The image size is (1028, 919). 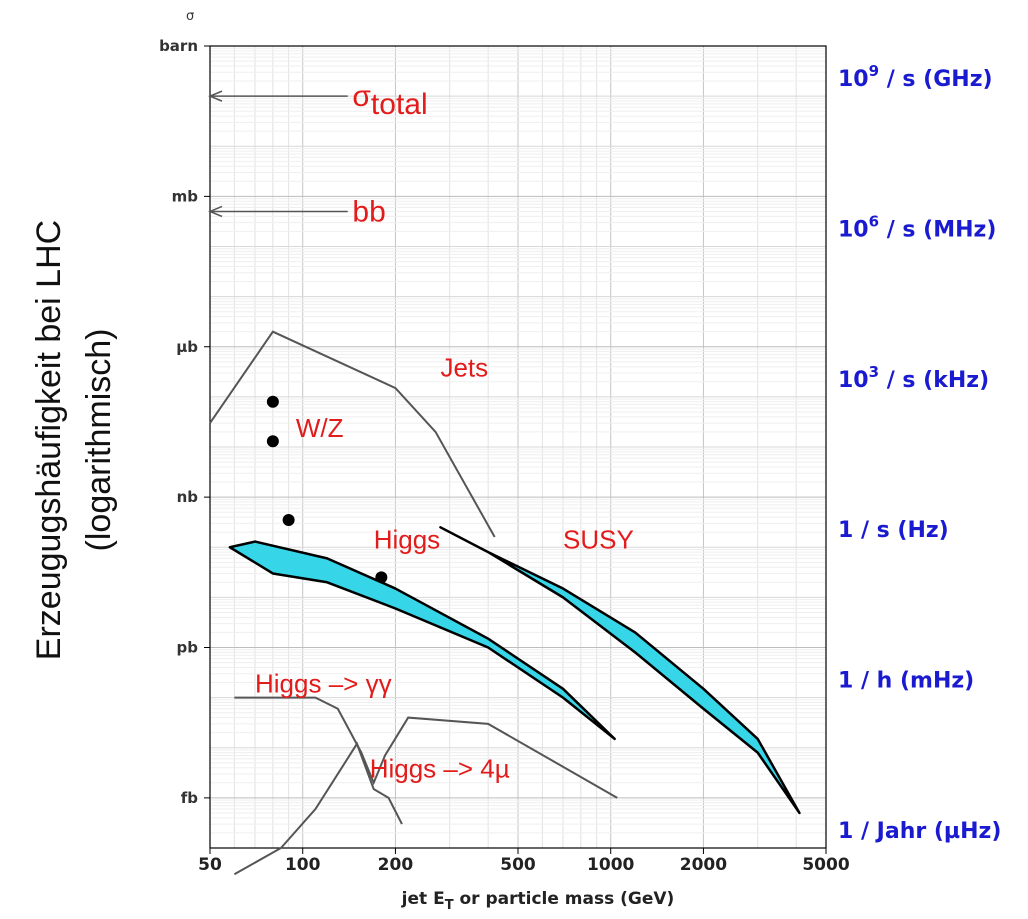 What do you see at coordinates (190, 798) in the screenshot?
I see `y-tick-label: fb` at bounding box center [190, 798].